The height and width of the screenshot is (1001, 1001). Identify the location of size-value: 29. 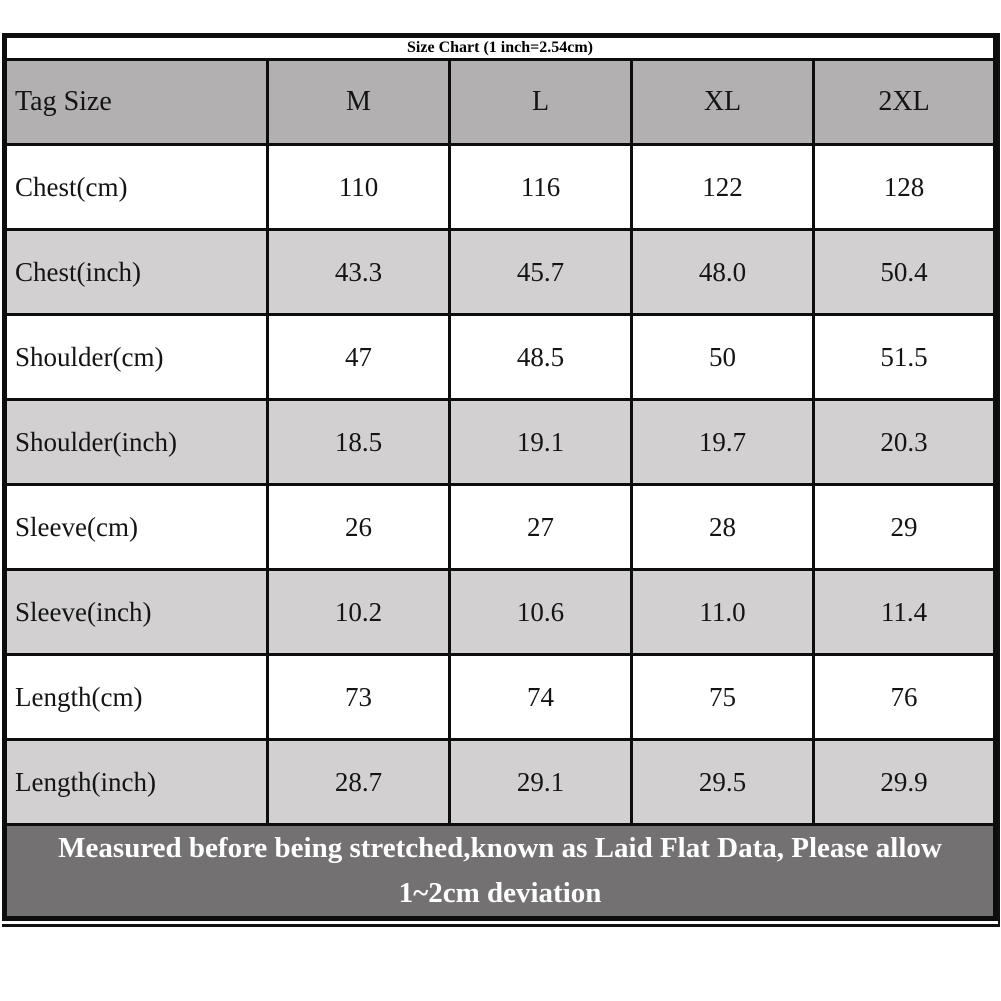
(904, 527).